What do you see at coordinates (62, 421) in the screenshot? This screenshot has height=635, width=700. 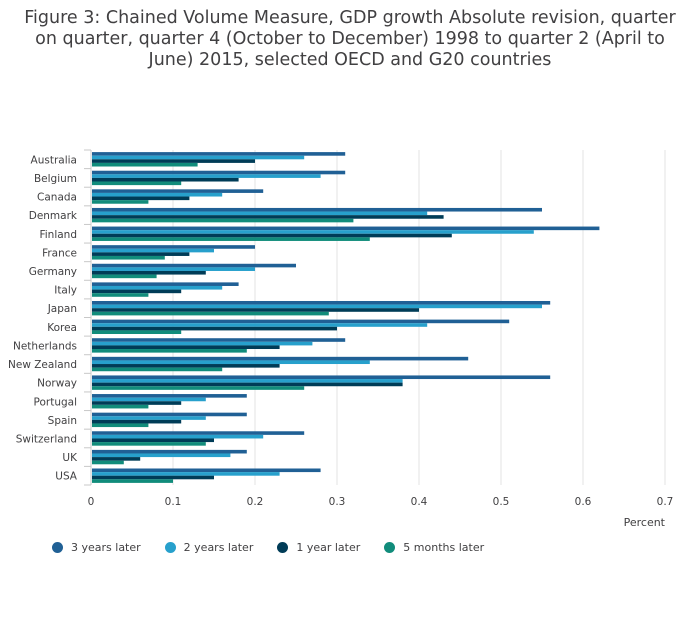 I see `category-label: Spain` at bounding box center [62, 421].